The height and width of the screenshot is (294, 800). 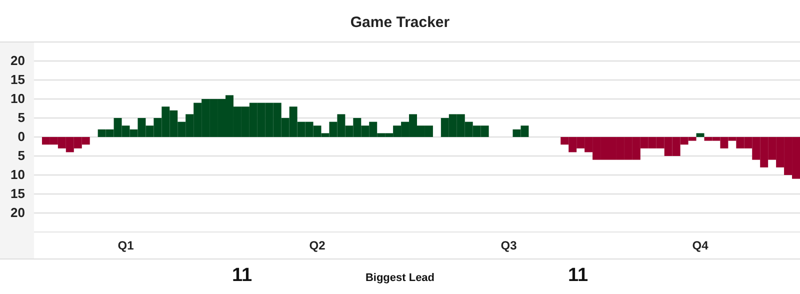 What do you see at coordinates (21, 136) in the screenshot?
I see `y-tick-label: 0` at bounding box center [21, 136].